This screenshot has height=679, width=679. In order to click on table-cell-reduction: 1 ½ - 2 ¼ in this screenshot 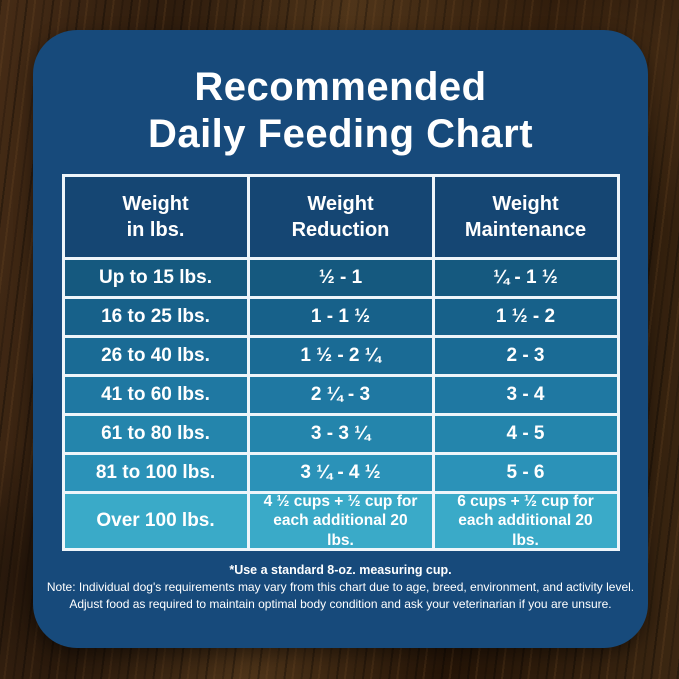, I will do `click(340, 356)`.